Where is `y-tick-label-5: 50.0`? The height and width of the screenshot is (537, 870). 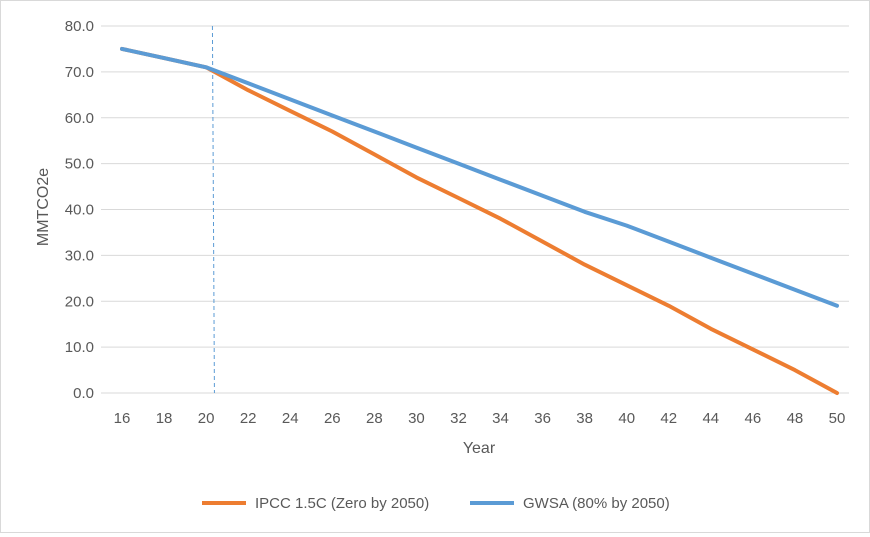
y-tick-label-5: 50.0 is located at coordinates (79, 164).